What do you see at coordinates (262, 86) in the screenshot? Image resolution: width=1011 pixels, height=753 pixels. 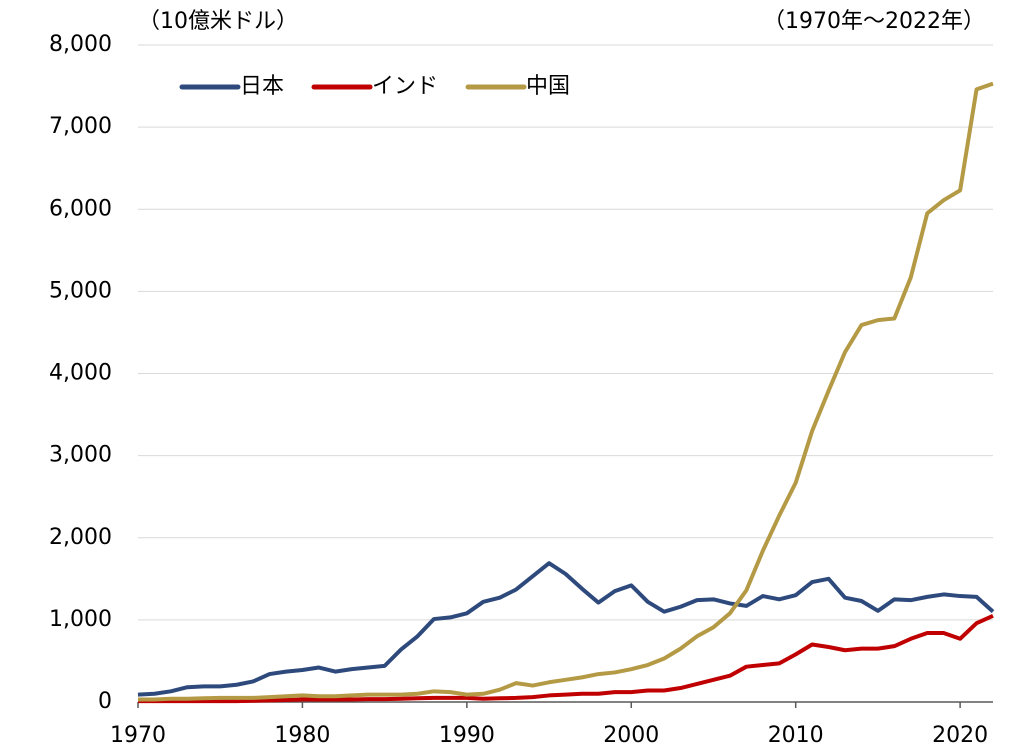 I see `legend-label: 日本` at bounding box center [262, 86].